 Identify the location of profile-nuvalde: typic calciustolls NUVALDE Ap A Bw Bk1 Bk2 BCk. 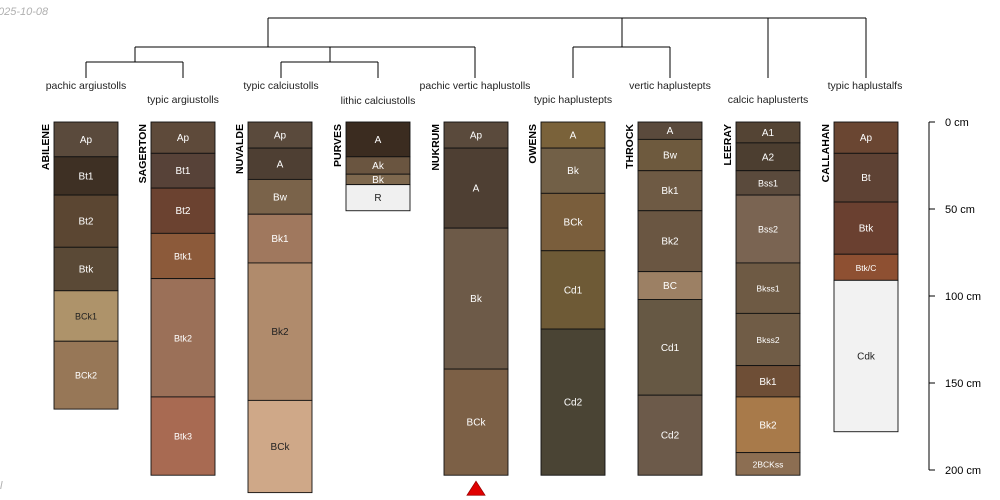
(276, 287).